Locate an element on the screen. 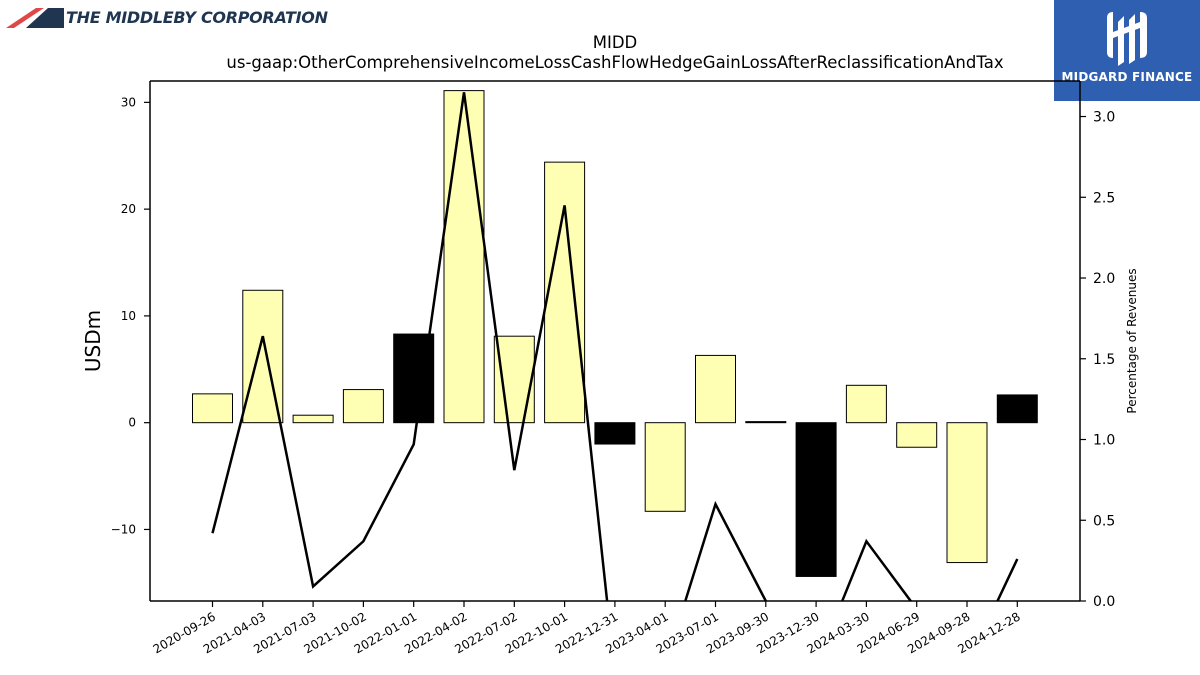  middleby-logo-mark is located at coordinates (35, 18).